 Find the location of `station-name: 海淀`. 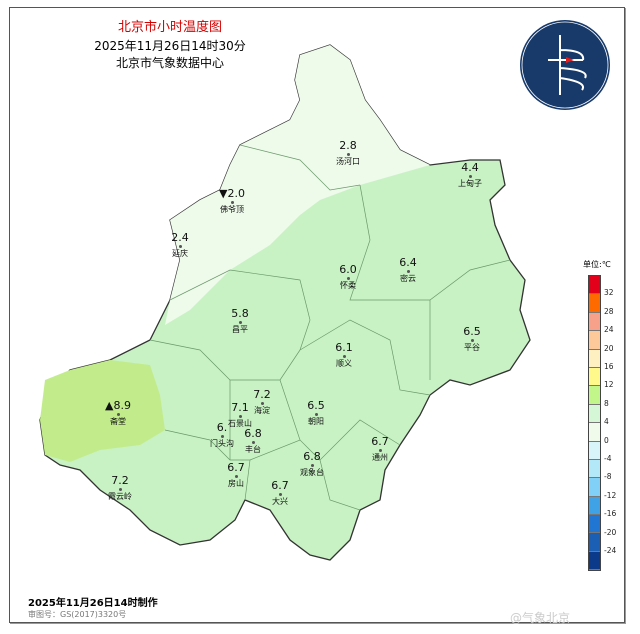

station-name: 海淀 is located at coordinates (262, 410).